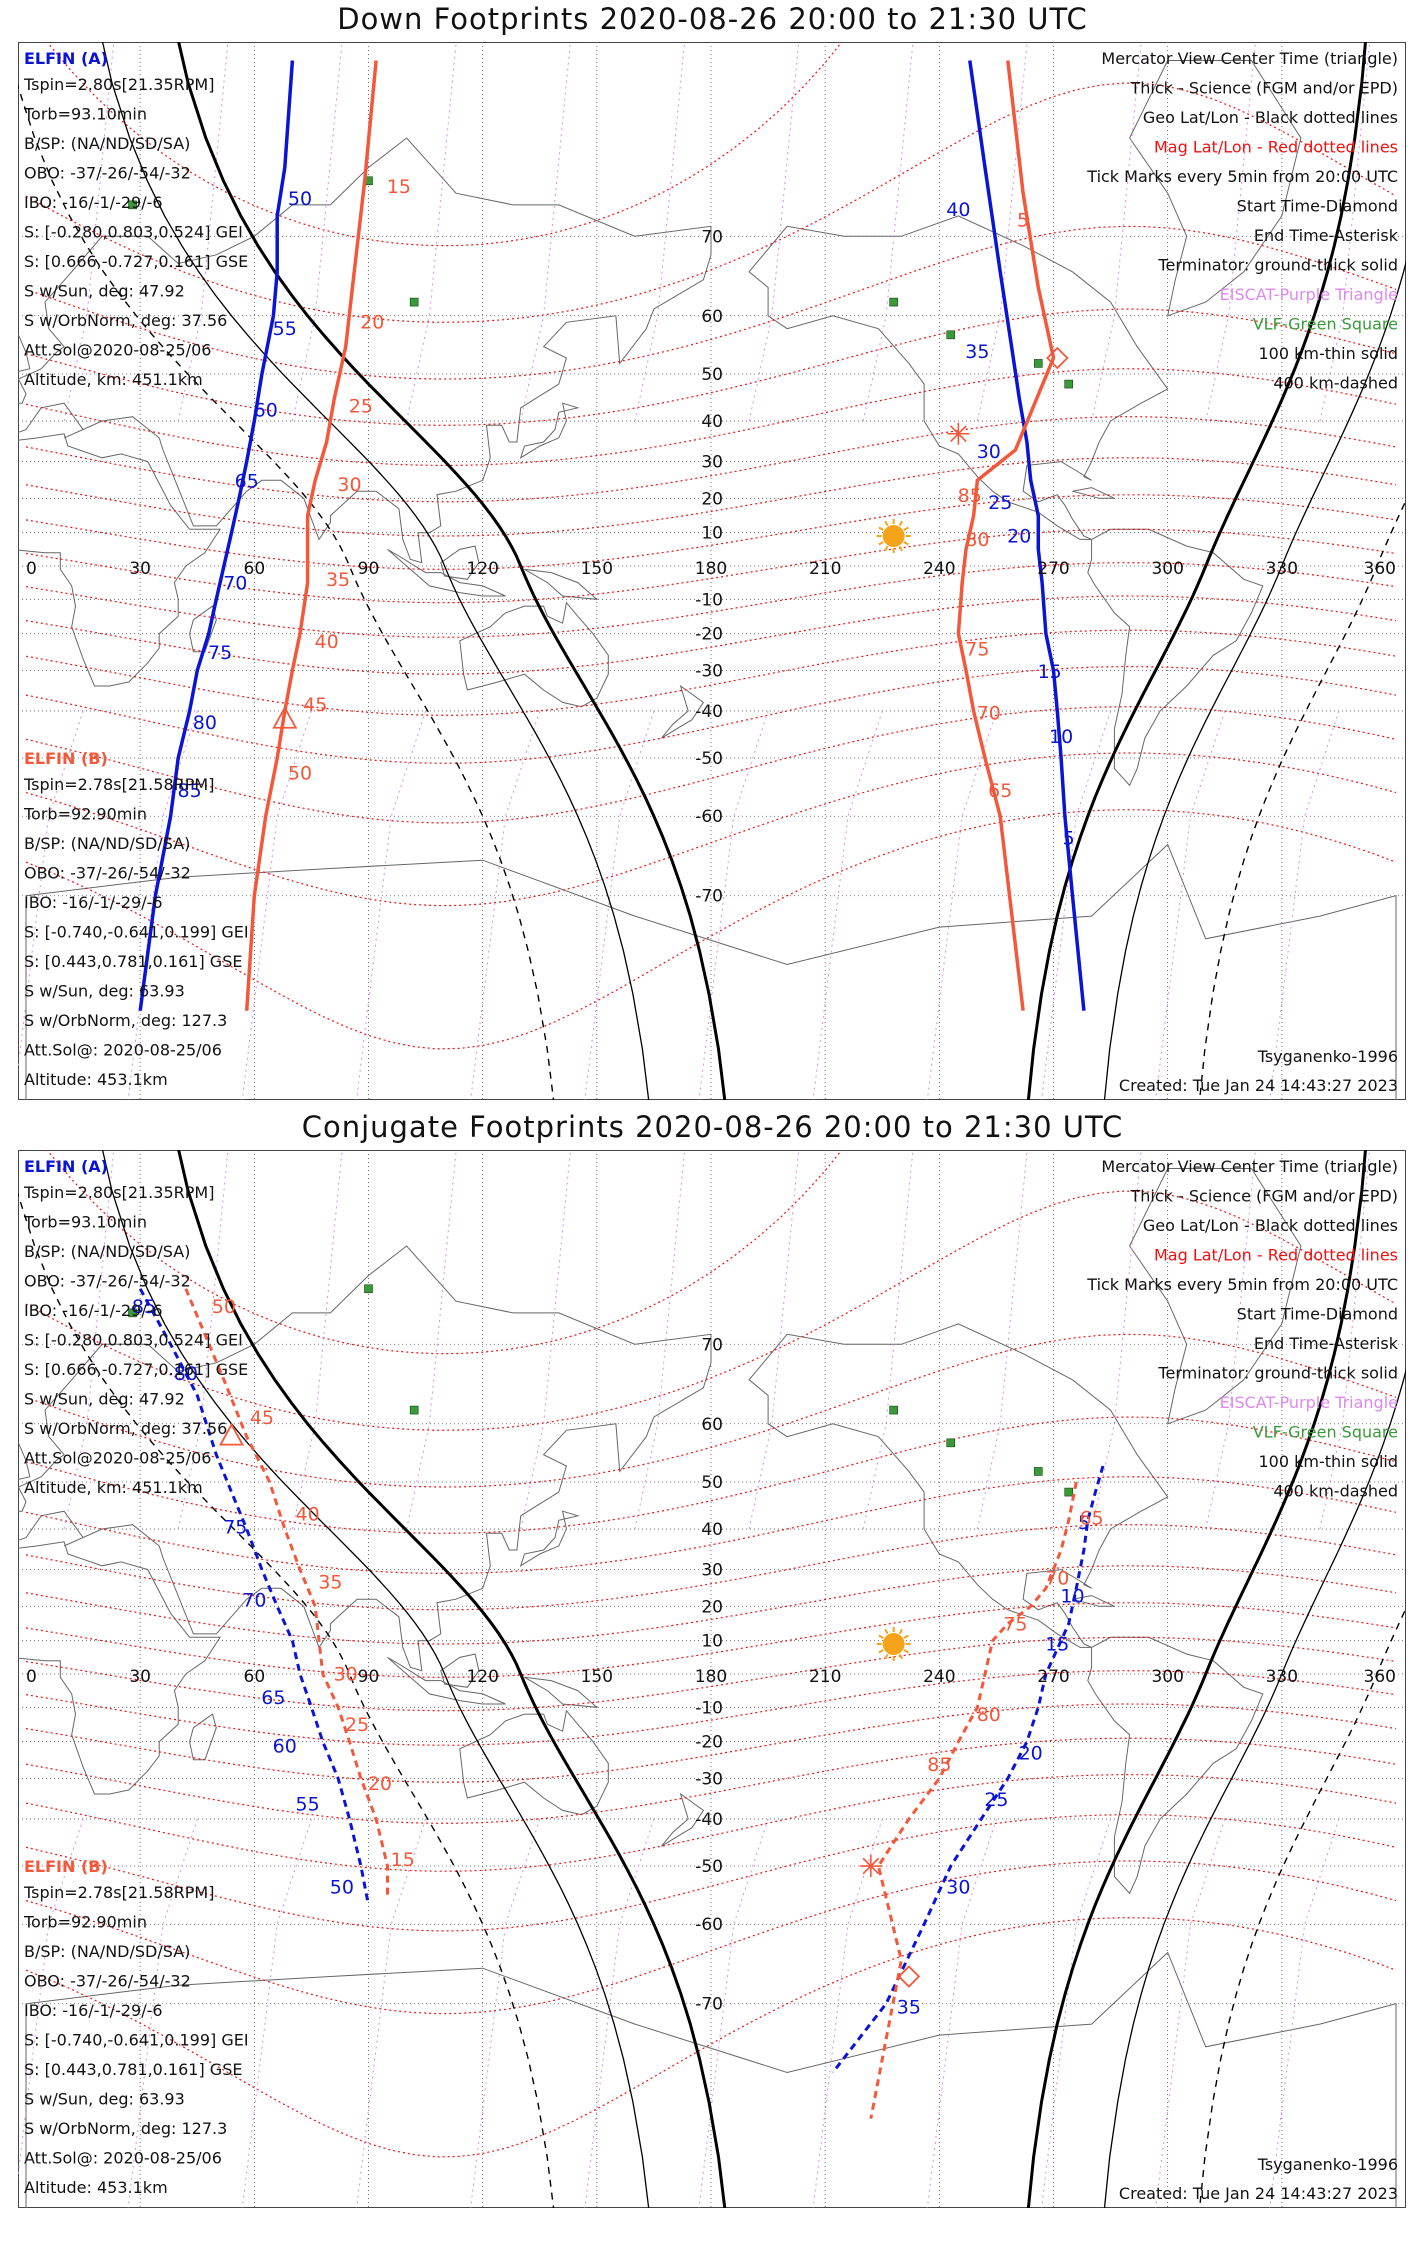  I want to click on elfin-b-track-west-tick-label: 30, so click(346, 1675).